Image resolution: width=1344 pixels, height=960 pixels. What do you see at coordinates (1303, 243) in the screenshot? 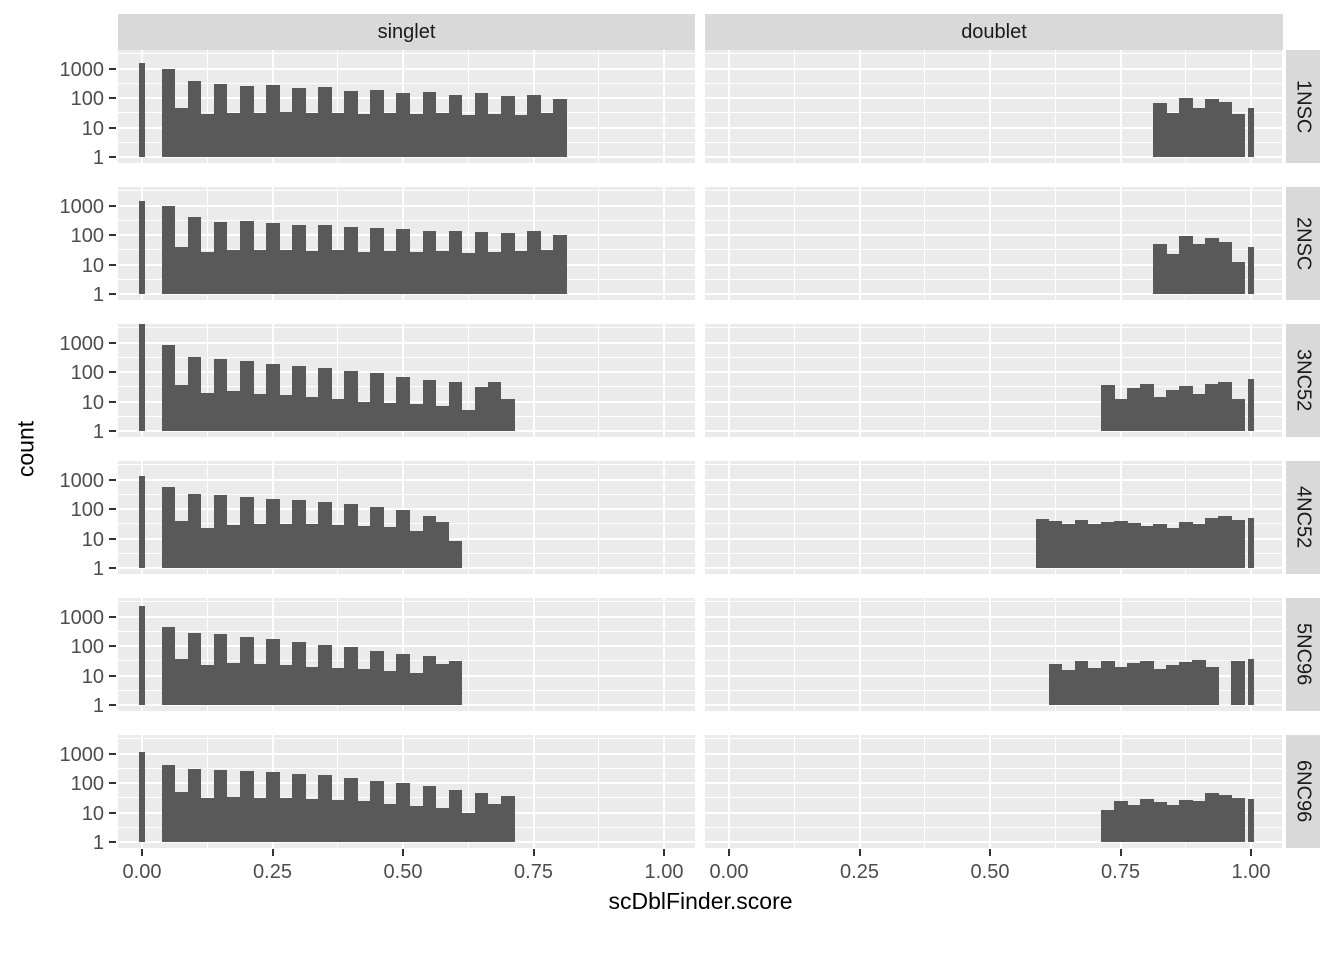
I see `facet-row-strip-2NSC: 2NSC` at bounding box center [1303, 243].